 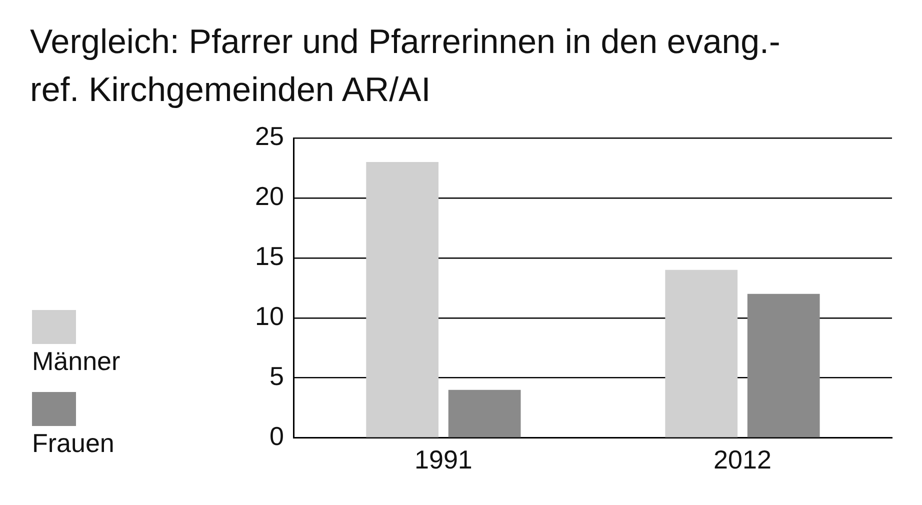 What do you see at coordinates (269, 196) in the screenshot?
I see `y-tick-label: 20` at bounding box center [269, 196].